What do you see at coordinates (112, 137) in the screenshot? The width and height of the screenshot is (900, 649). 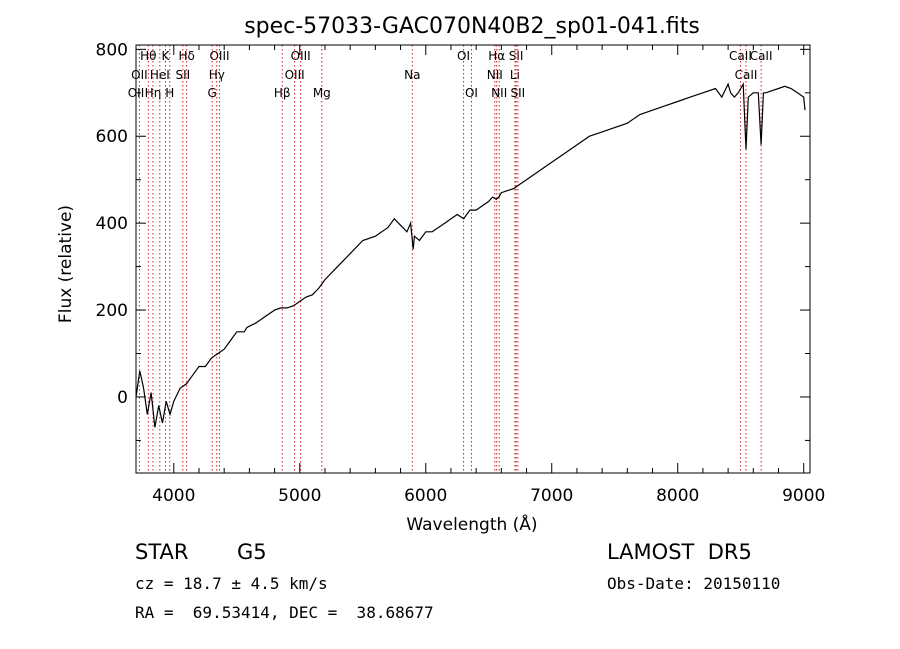 I see `y-tick-label: 600` at bounding box center [112, 137].